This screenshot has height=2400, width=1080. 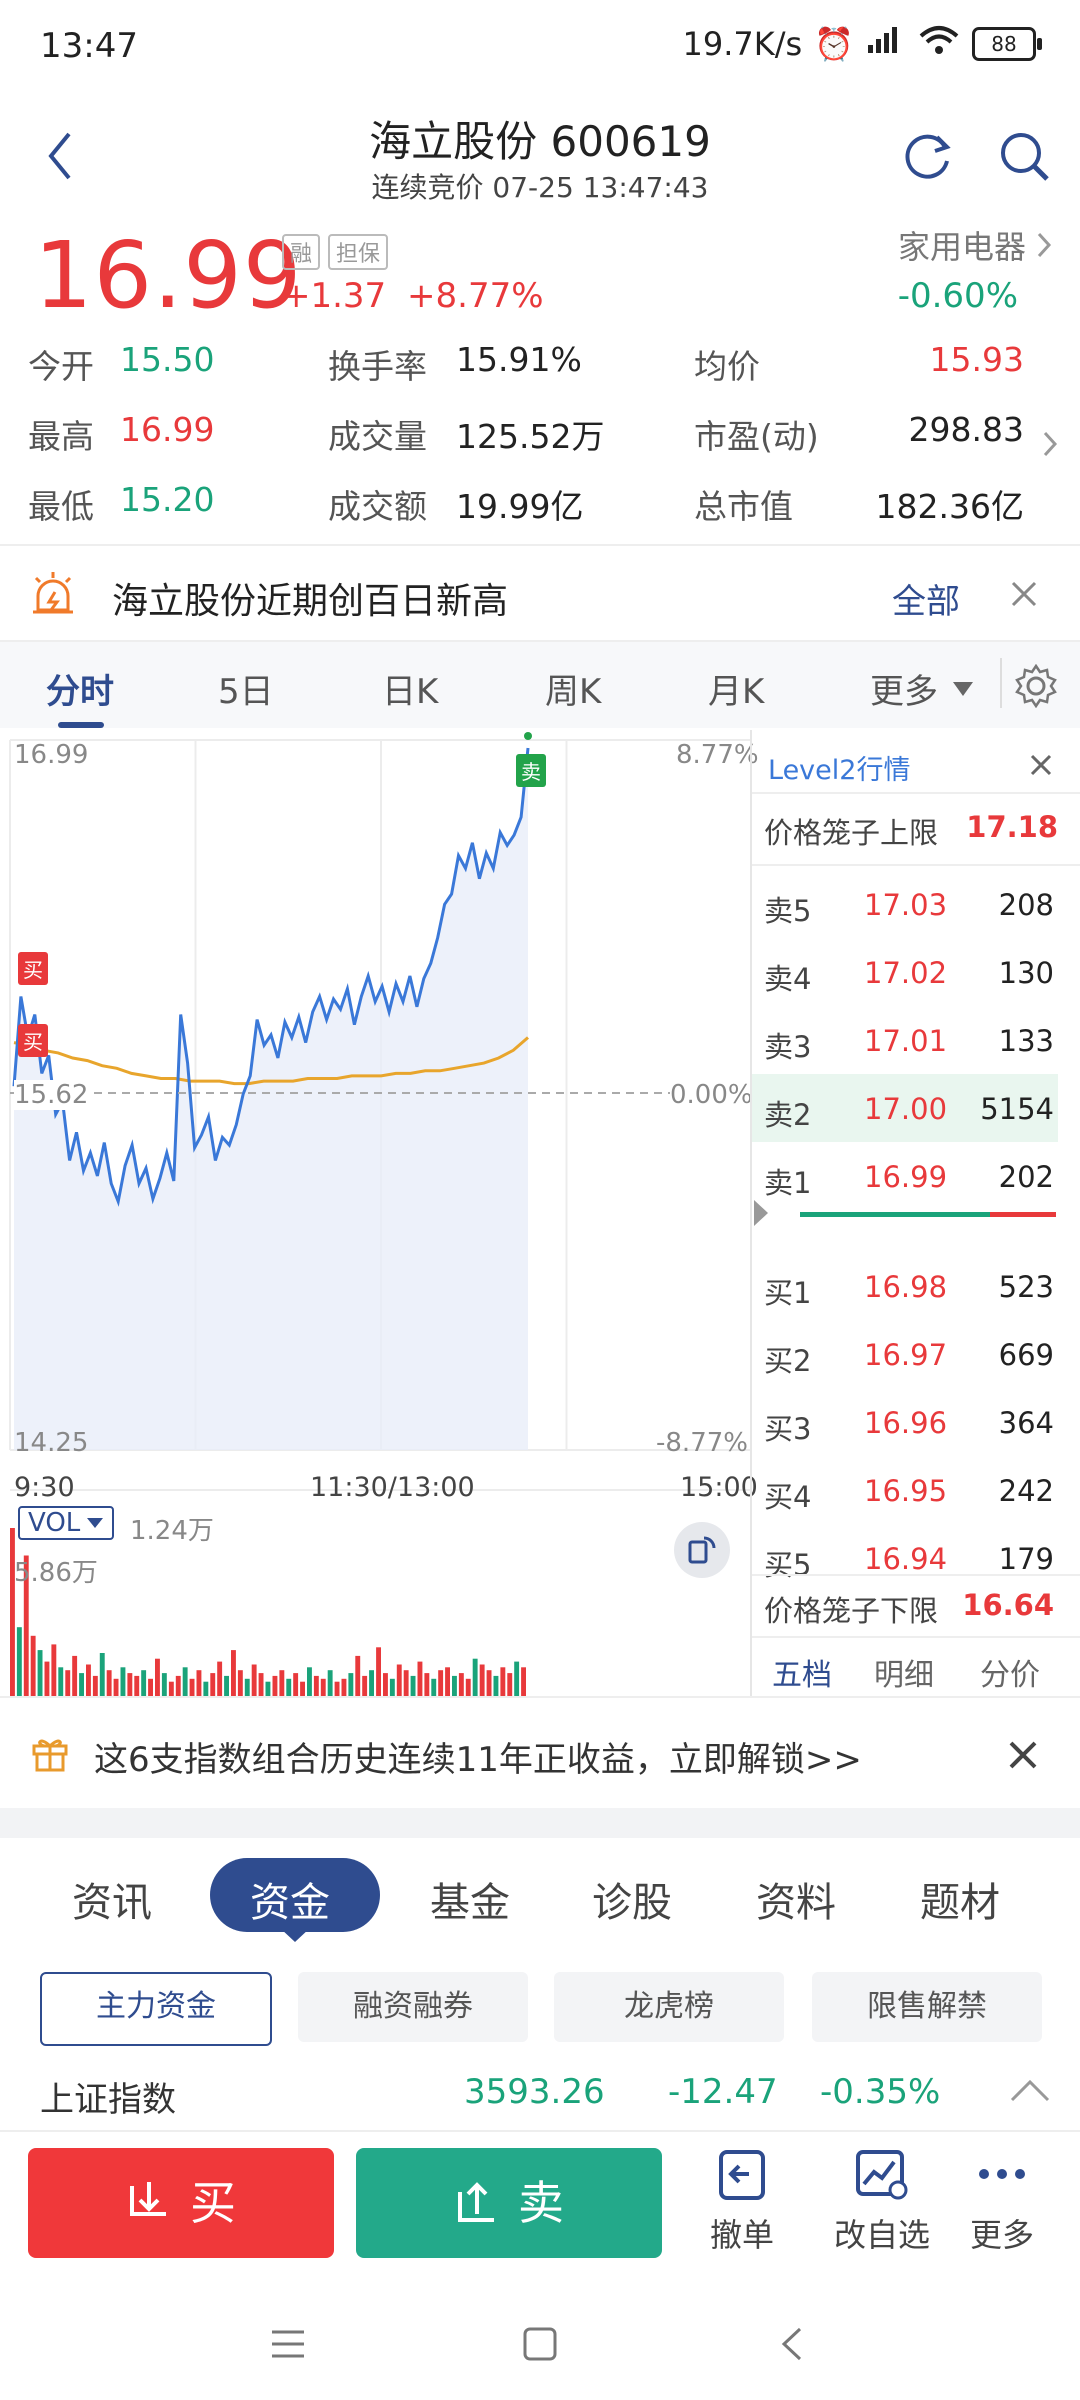 I want to click on tab-themes: 题材, so click(x=960, y=1903).